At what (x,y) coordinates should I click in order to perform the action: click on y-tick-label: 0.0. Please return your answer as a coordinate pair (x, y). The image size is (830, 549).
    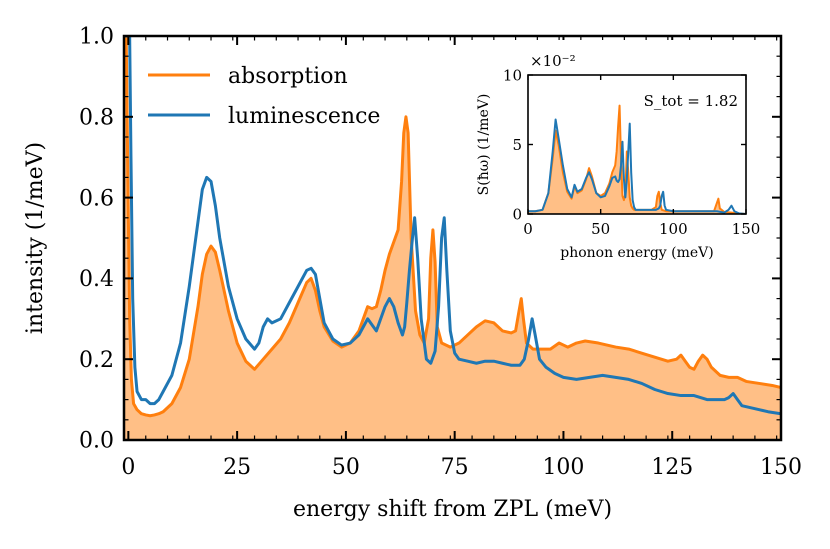
    Looking at the image, I should click on (96, 441).